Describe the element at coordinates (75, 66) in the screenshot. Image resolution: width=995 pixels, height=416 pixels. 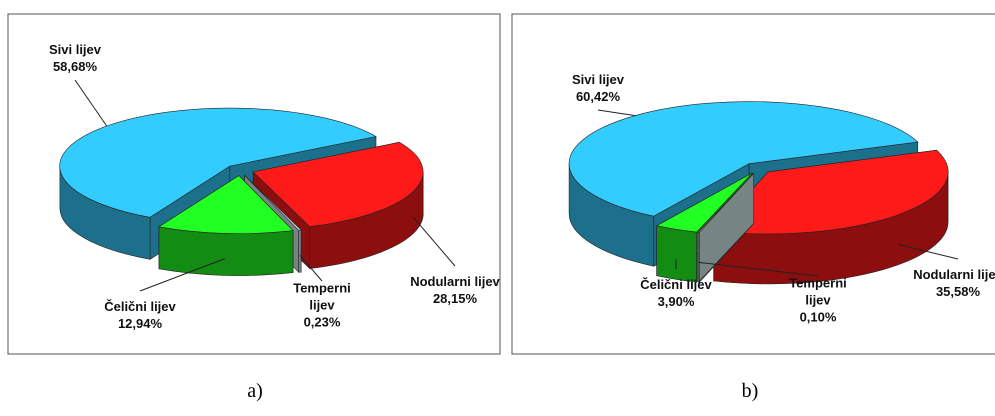
I see `label-value: 58,68%` at that location.